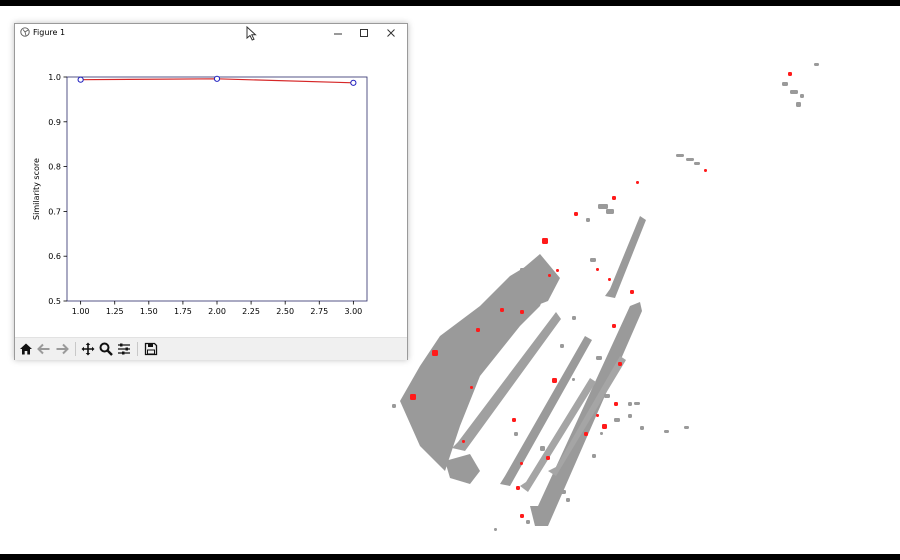 This screenshot has height=560, width=900. Describe the element at coordinates (211, 32) in the screenshot. I see `window-titlebar: Figure 1` at that location.